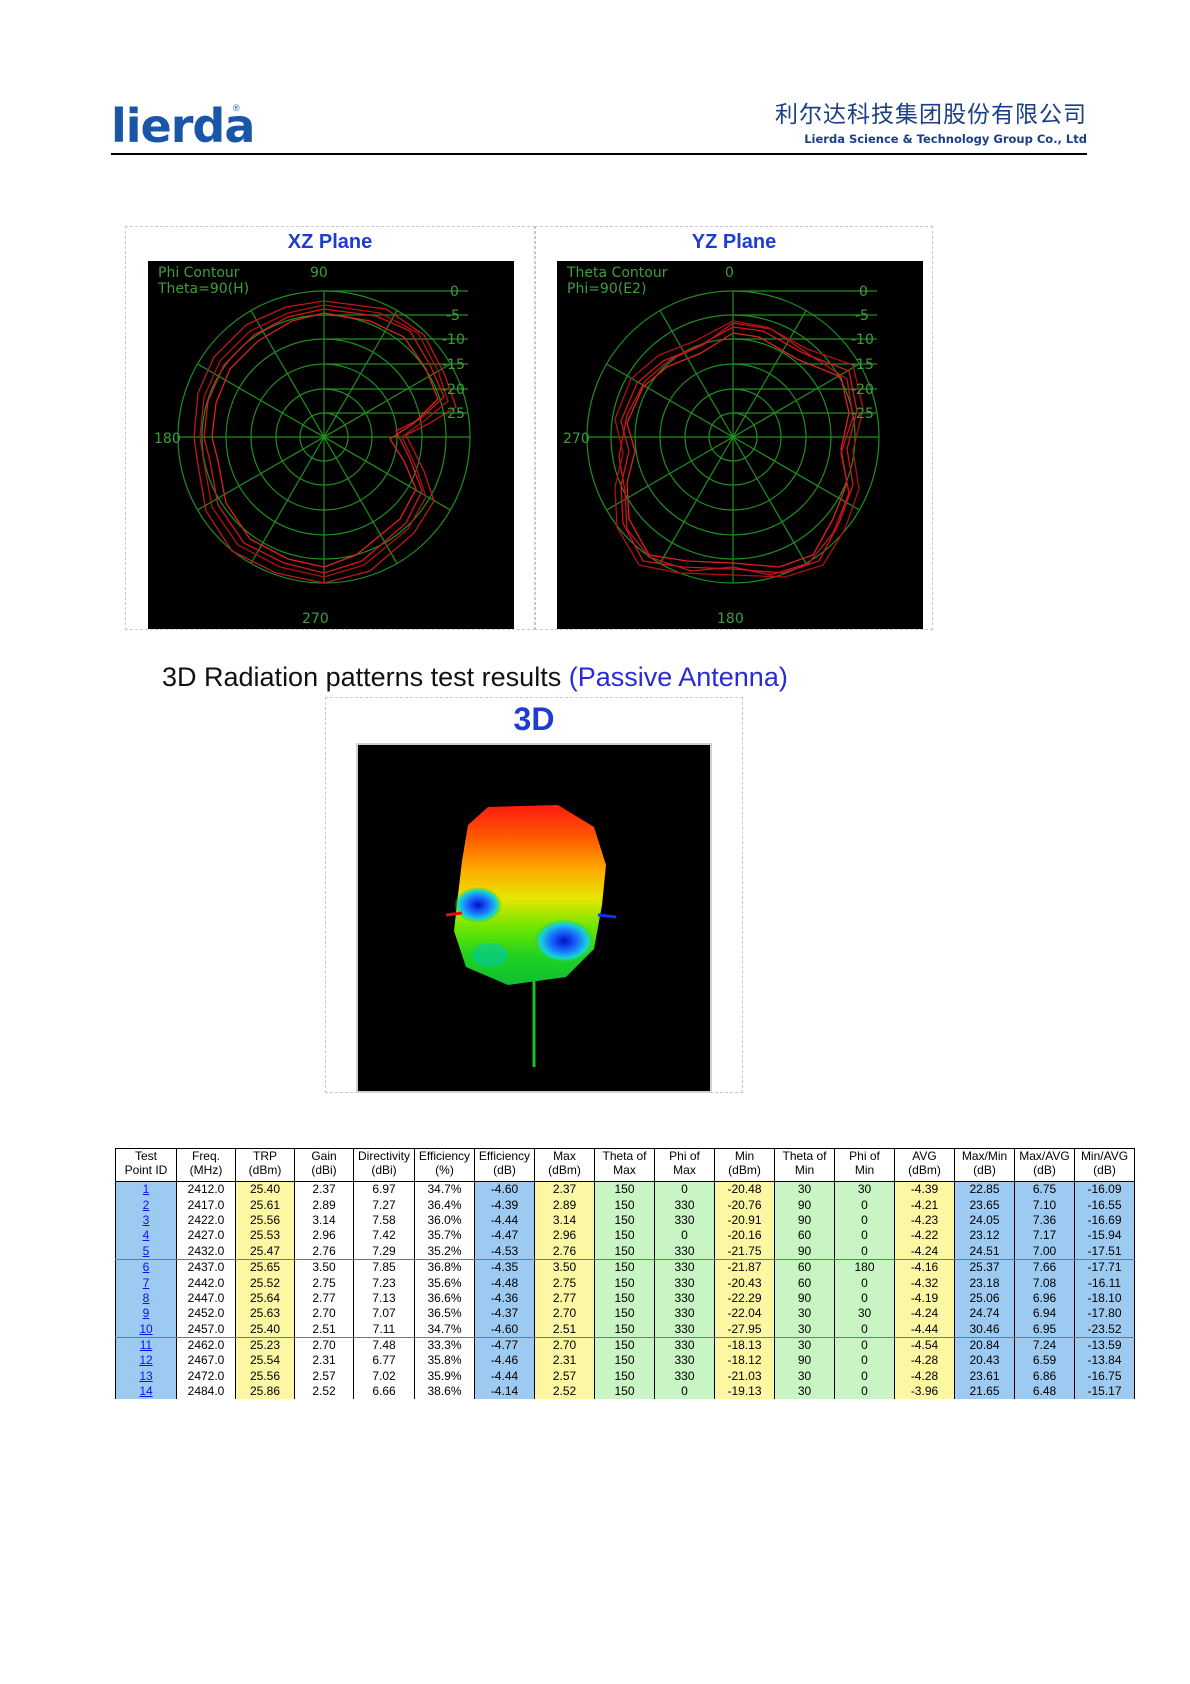 This screenshot has height=1684, width=1190. Describe the element at coordinates (324, 1267) in the screenshot. I see `table-cell: 3.50` at that location.